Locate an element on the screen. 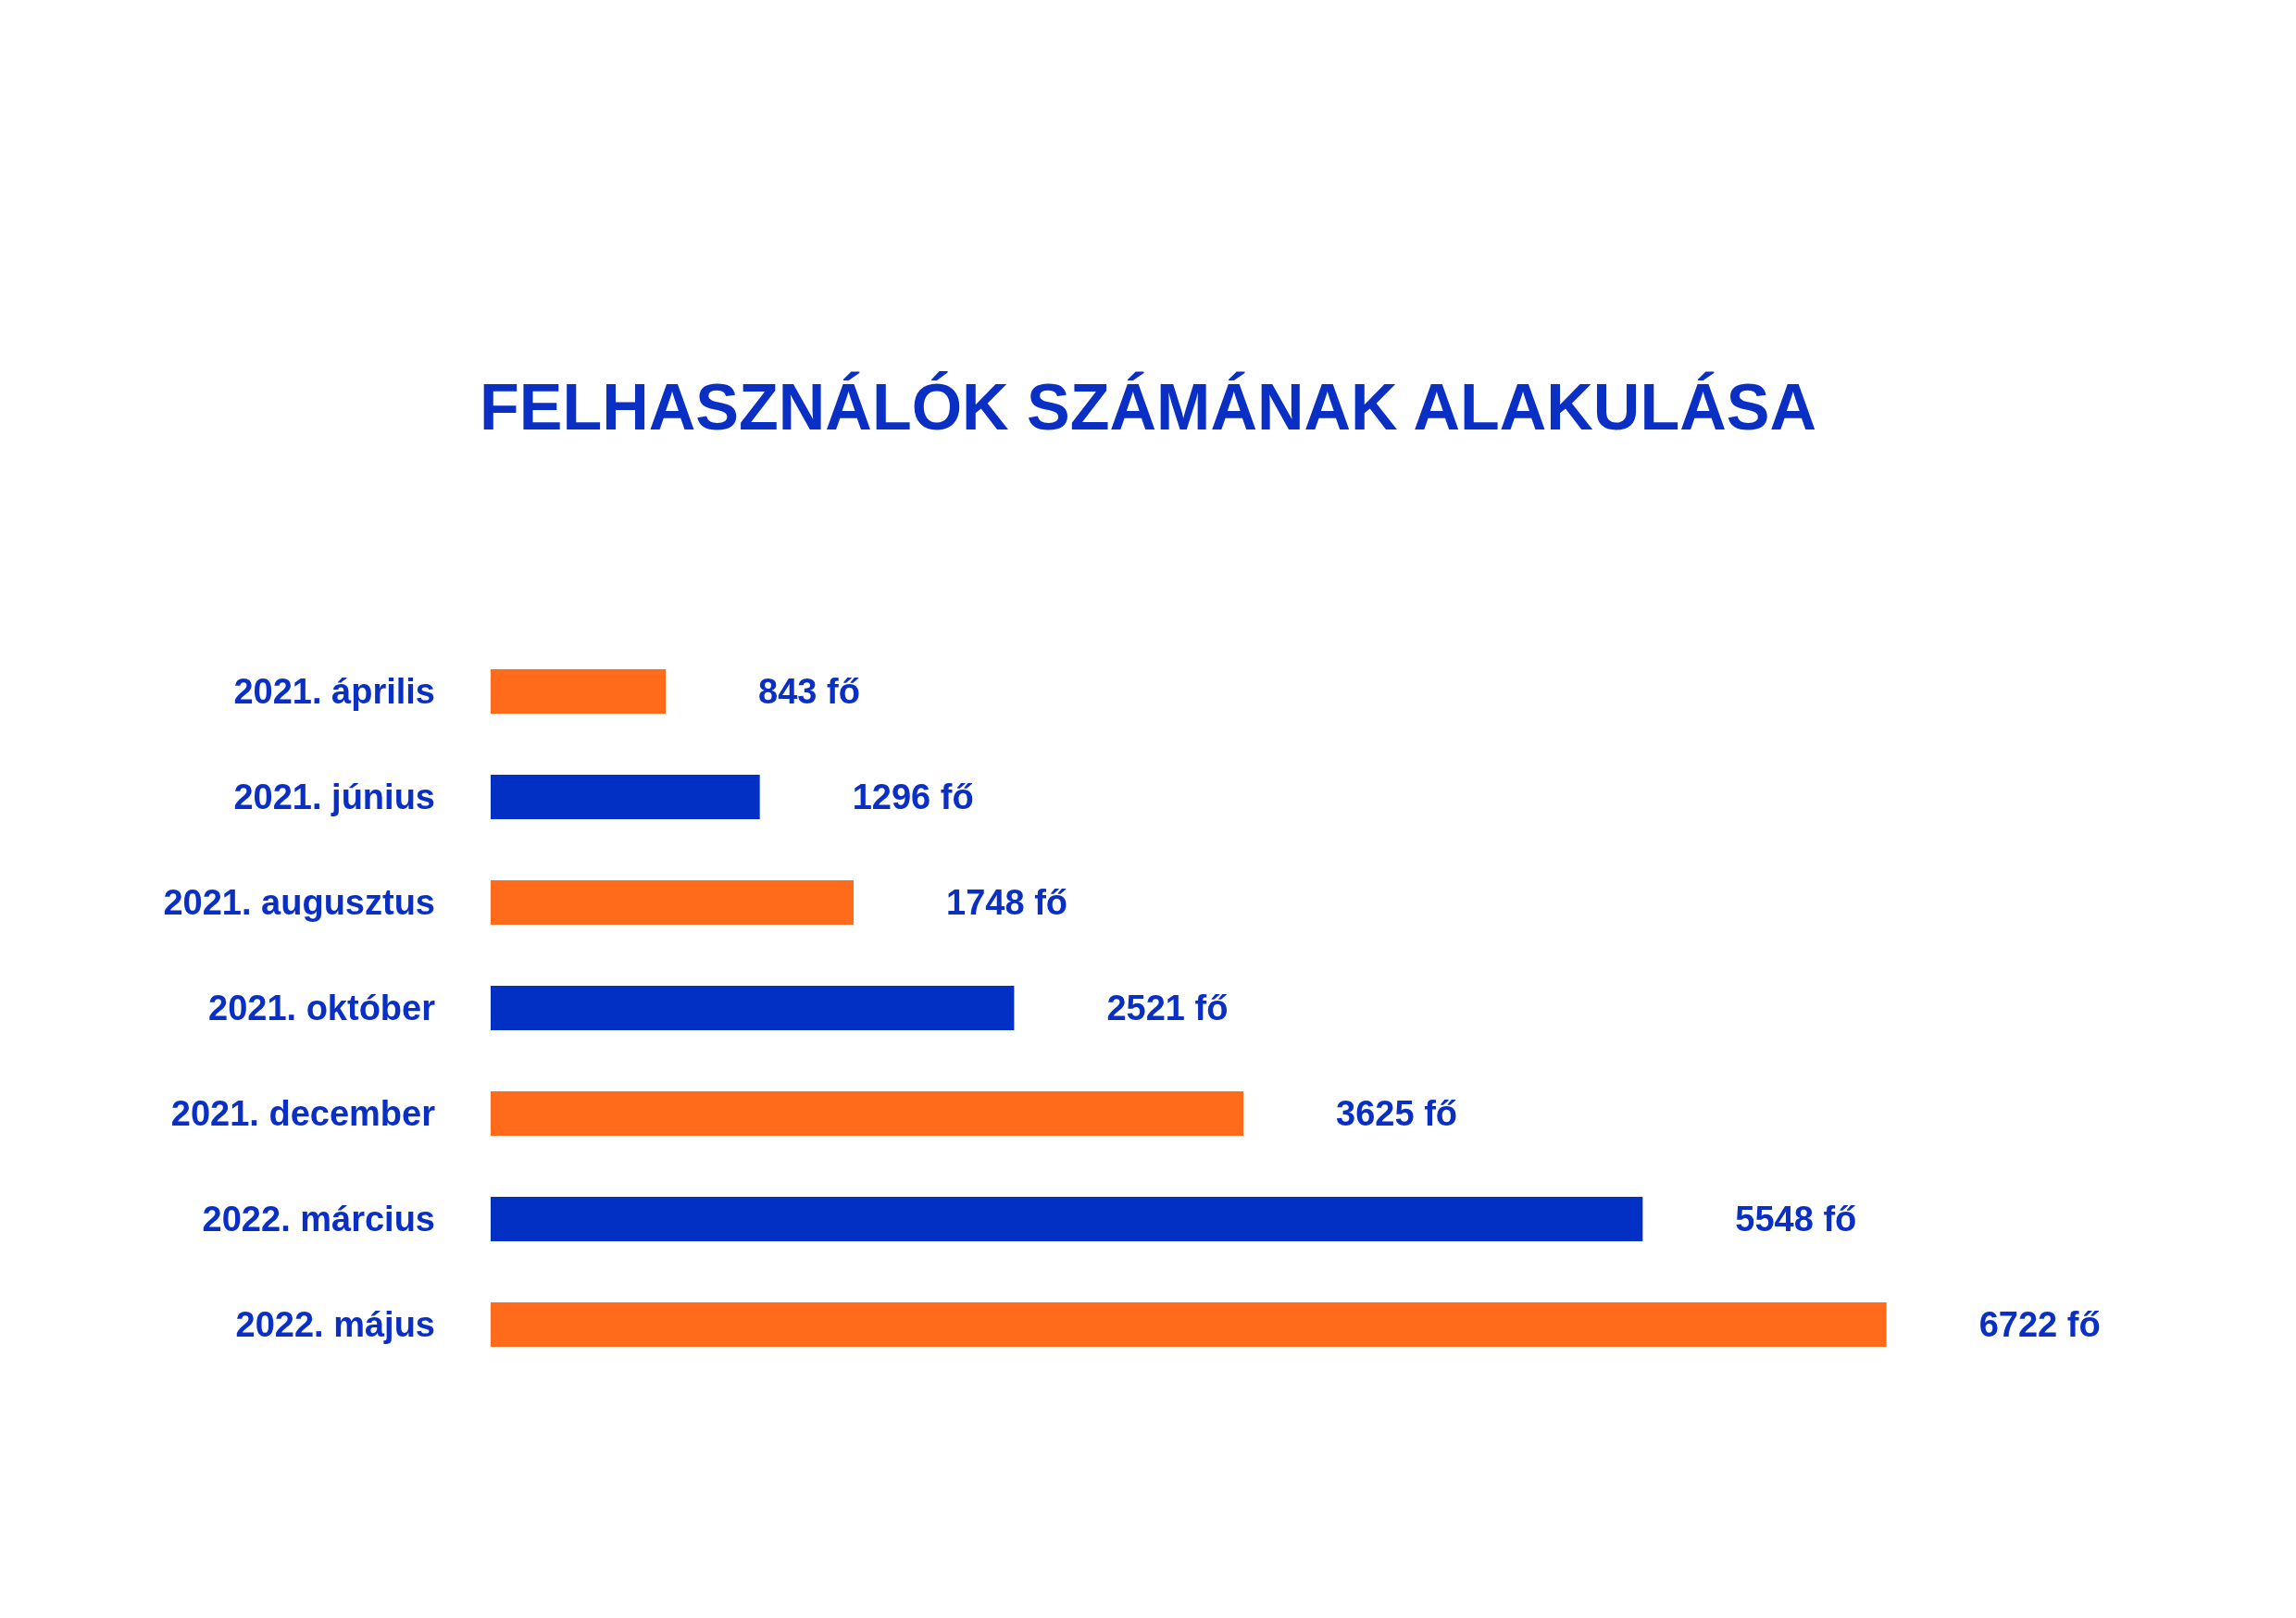 Image resolution: width=2296 pixels, height=1618 pixels. data-label: 3625 fő is located at coordinates (1396, 1113).